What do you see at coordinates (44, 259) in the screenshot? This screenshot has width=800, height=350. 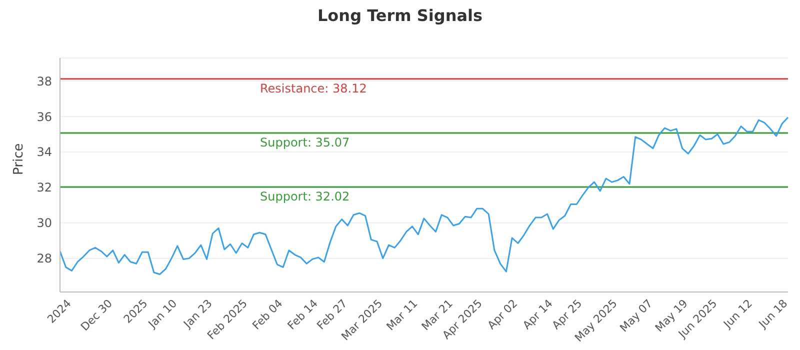 I see `y-tick-label: 28` at bounding box center [44, 259].